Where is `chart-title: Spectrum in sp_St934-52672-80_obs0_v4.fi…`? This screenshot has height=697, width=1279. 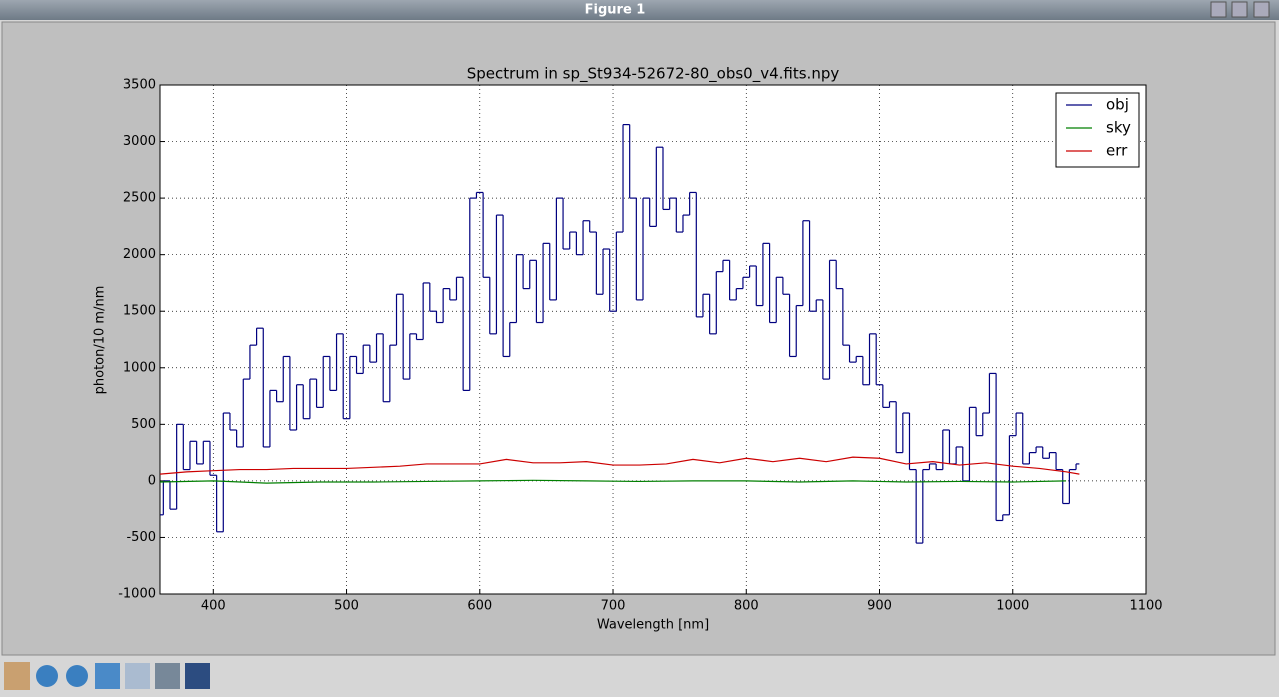
chart-title: Spectrum in sp_St934-52672-80_obs0_v4.fi… is located at coordinates (653, 74).